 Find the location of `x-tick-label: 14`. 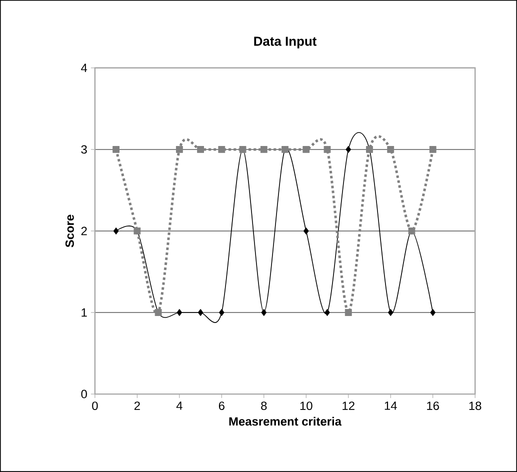

x-tick-label: 14 is located at coordinates (390, 406).